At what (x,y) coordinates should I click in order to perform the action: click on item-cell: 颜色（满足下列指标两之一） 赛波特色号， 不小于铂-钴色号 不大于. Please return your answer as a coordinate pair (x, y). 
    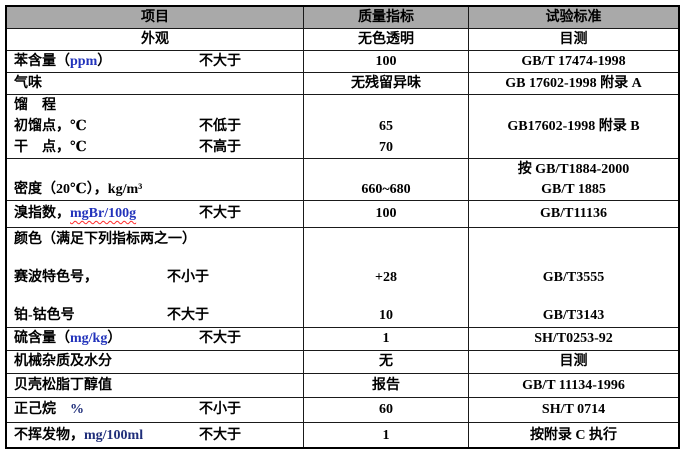
    Looking at the image, I should click on (155, 277).